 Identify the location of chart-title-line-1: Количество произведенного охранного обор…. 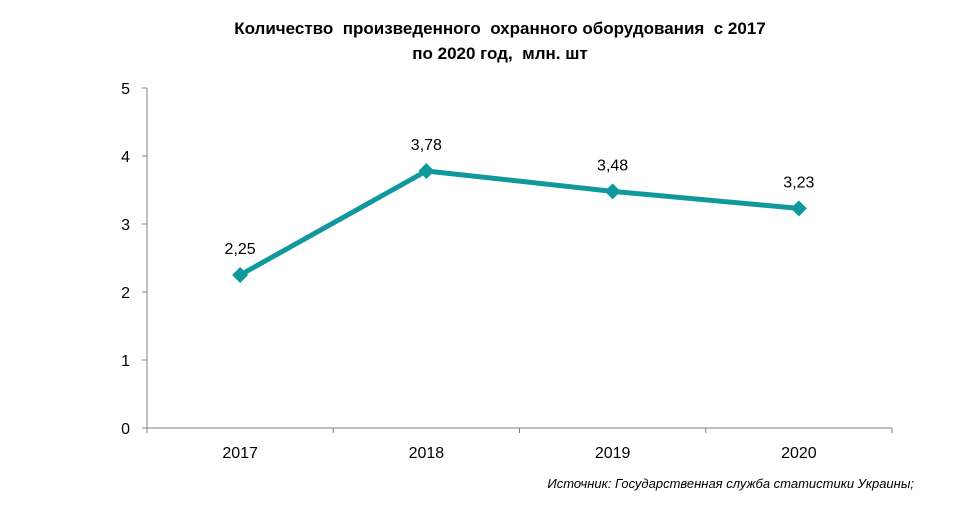
(500, 28).